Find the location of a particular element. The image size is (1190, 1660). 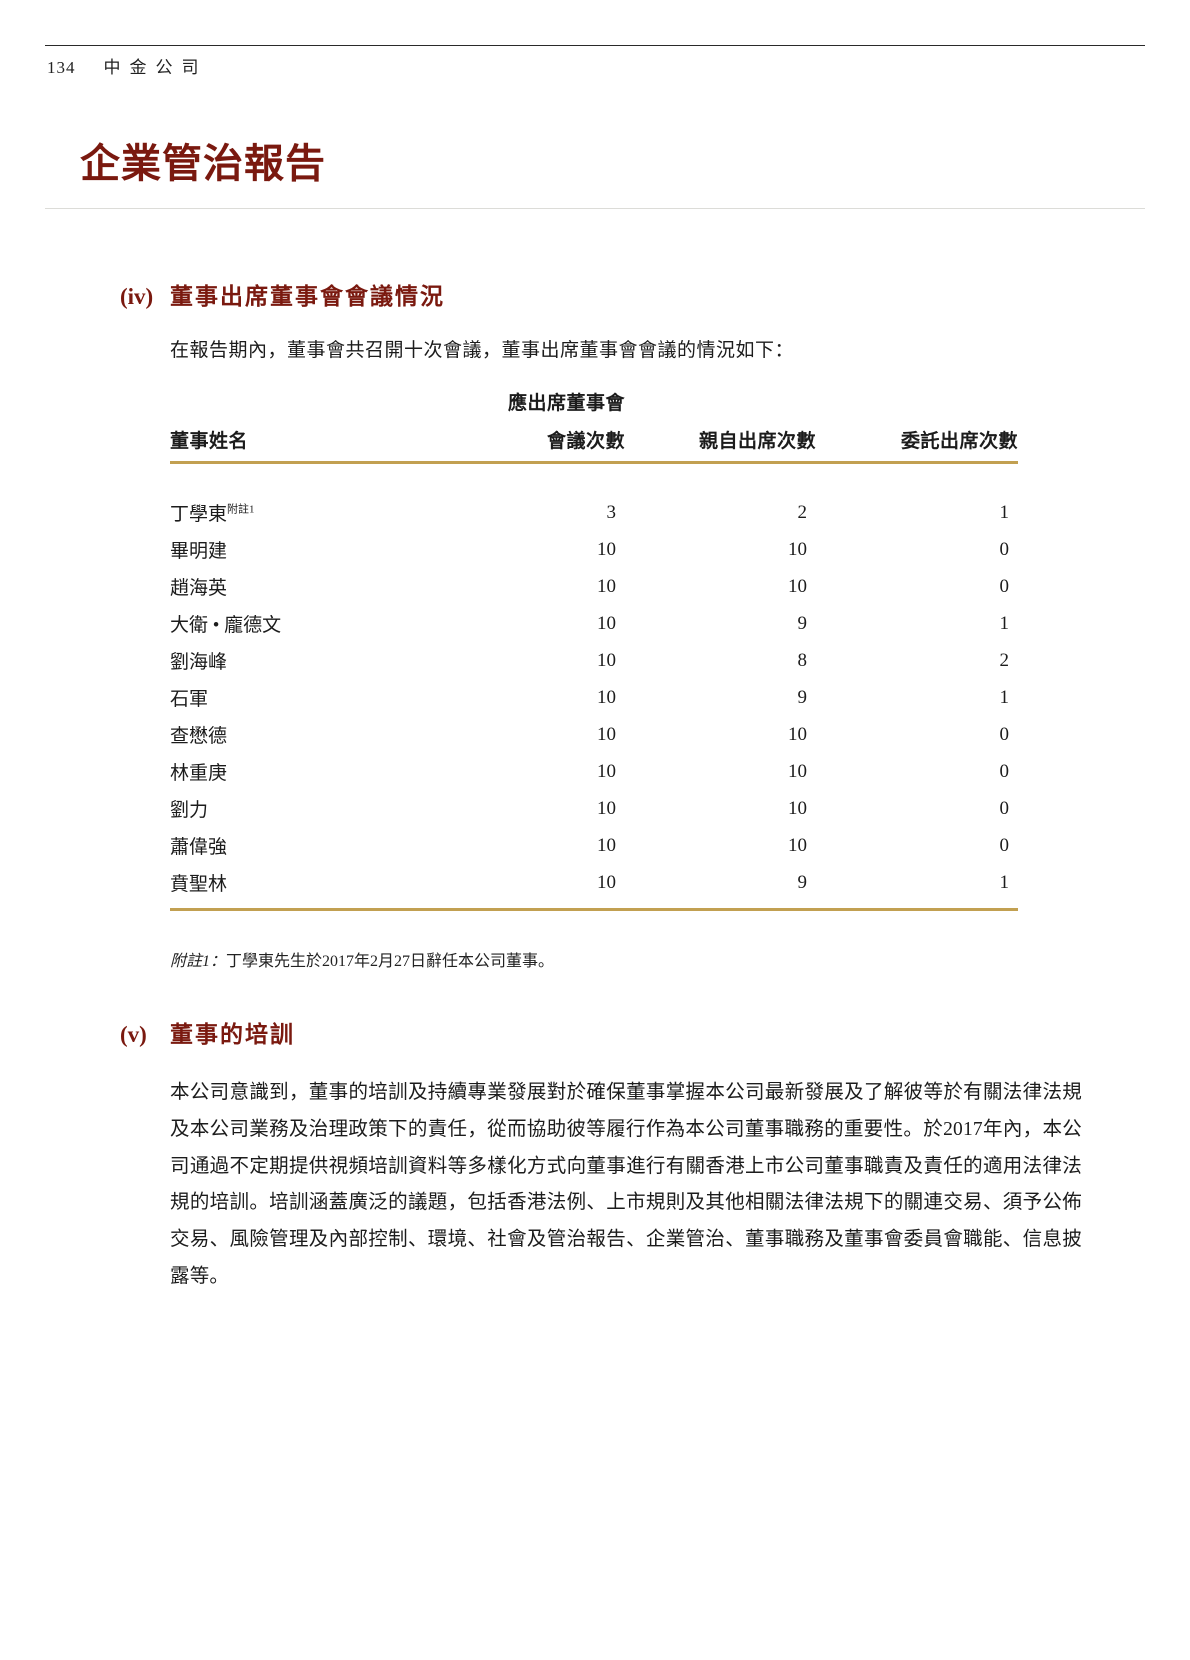

table-row: 賁聖林 10 9 1 is located at coordinates (594, 887).